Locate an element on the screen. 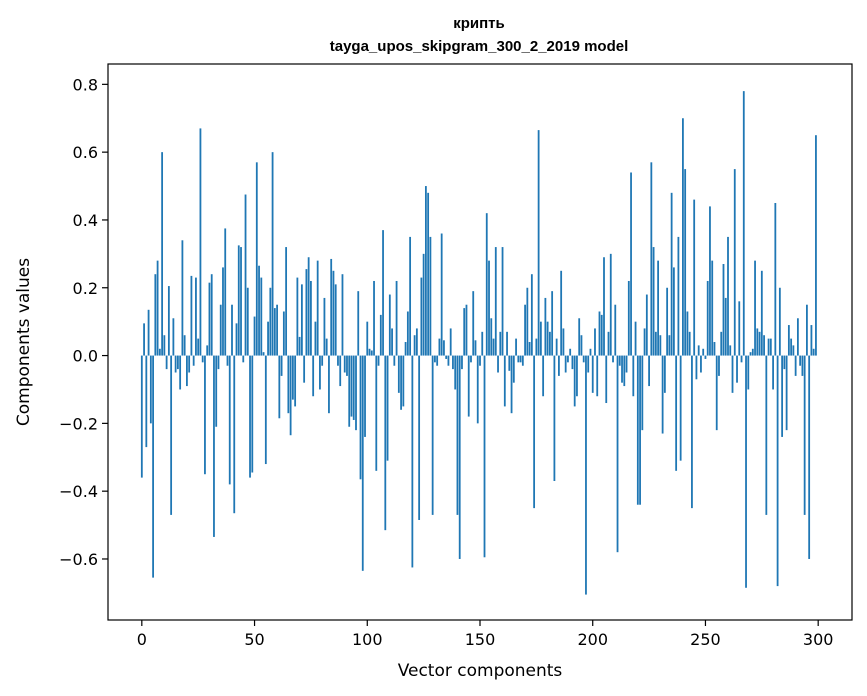 The width and height of the screenshot is (867, 696). x-tick-label: 250 is located at coordinates (705, 639).